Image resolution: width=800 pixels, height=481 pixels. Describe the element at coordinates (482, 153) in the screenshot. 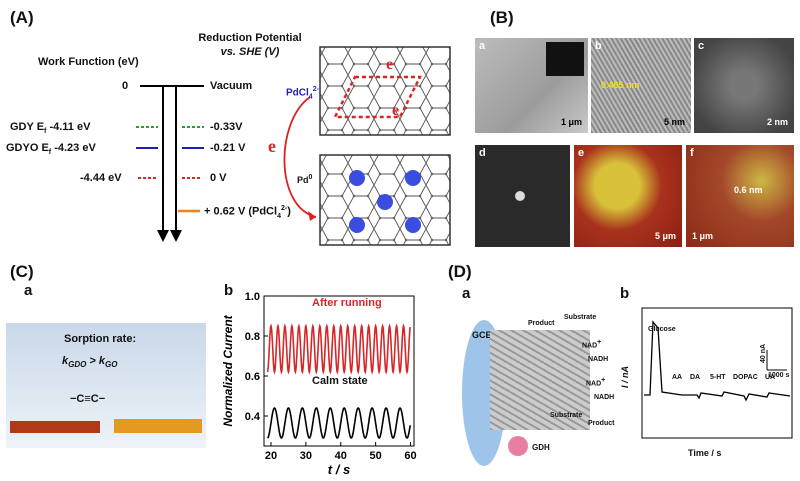

I see `subfig-d-letter: d` at that location.